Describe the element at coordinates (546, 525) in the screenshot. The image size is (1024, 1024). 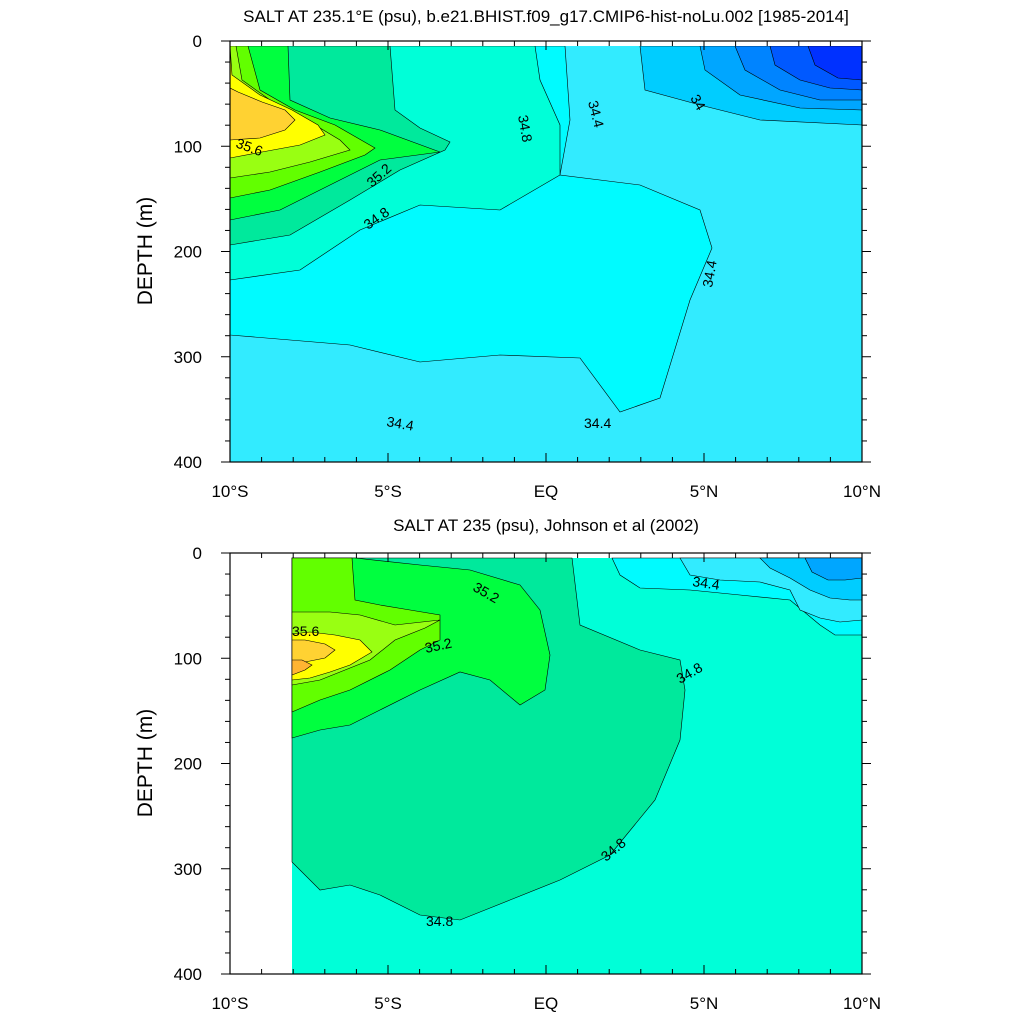
I see `panel-obs-title: SALT AT 235 (psu), Johnson et al (2002)` at that location.